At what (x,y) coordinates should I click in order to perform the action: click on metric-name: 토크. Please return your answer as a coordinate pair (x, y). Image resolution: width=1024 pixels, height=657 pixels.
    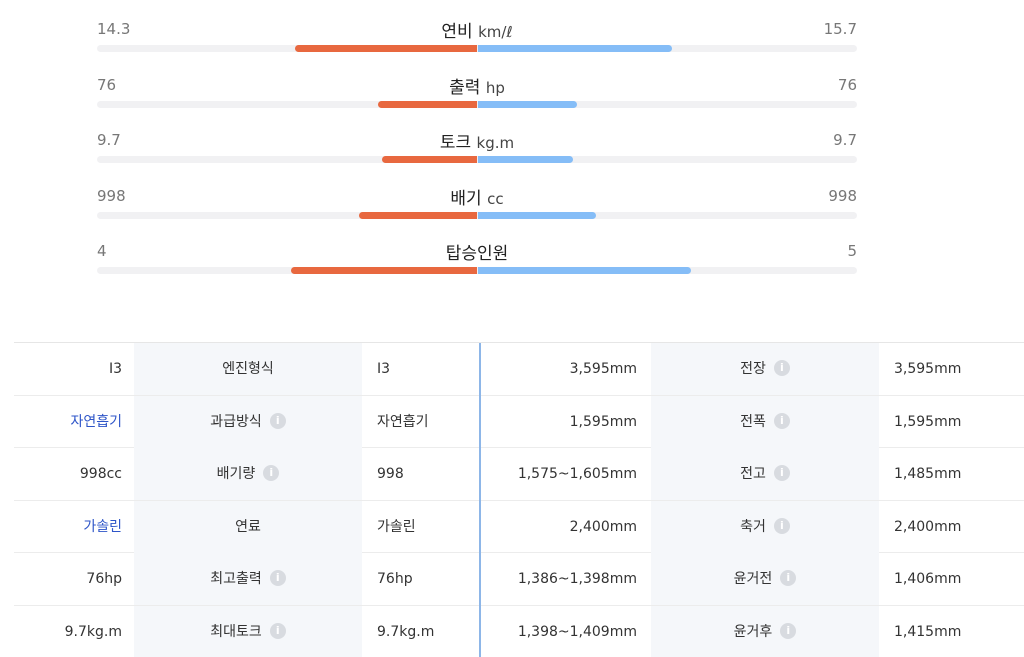
    Looking at the image, I should click on (455, 143).